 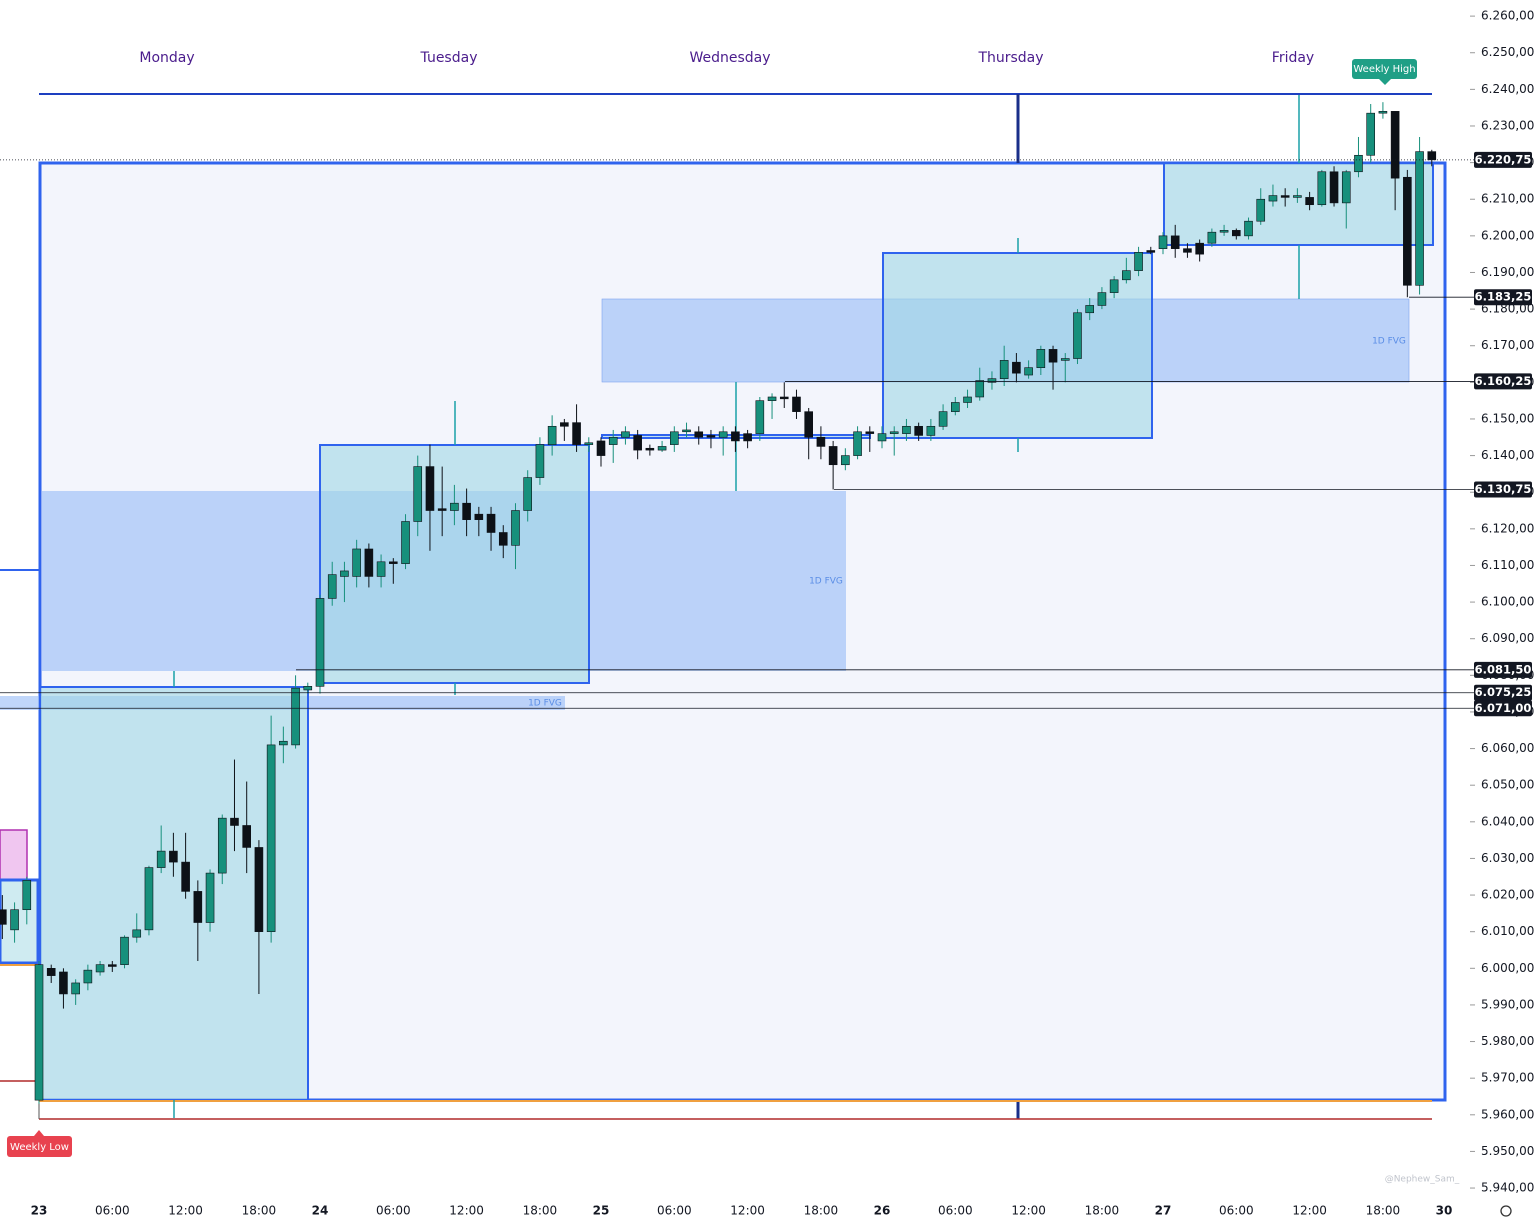 I want to click on y-tick-label: 6.250,00, so click(x=1507, y=52).